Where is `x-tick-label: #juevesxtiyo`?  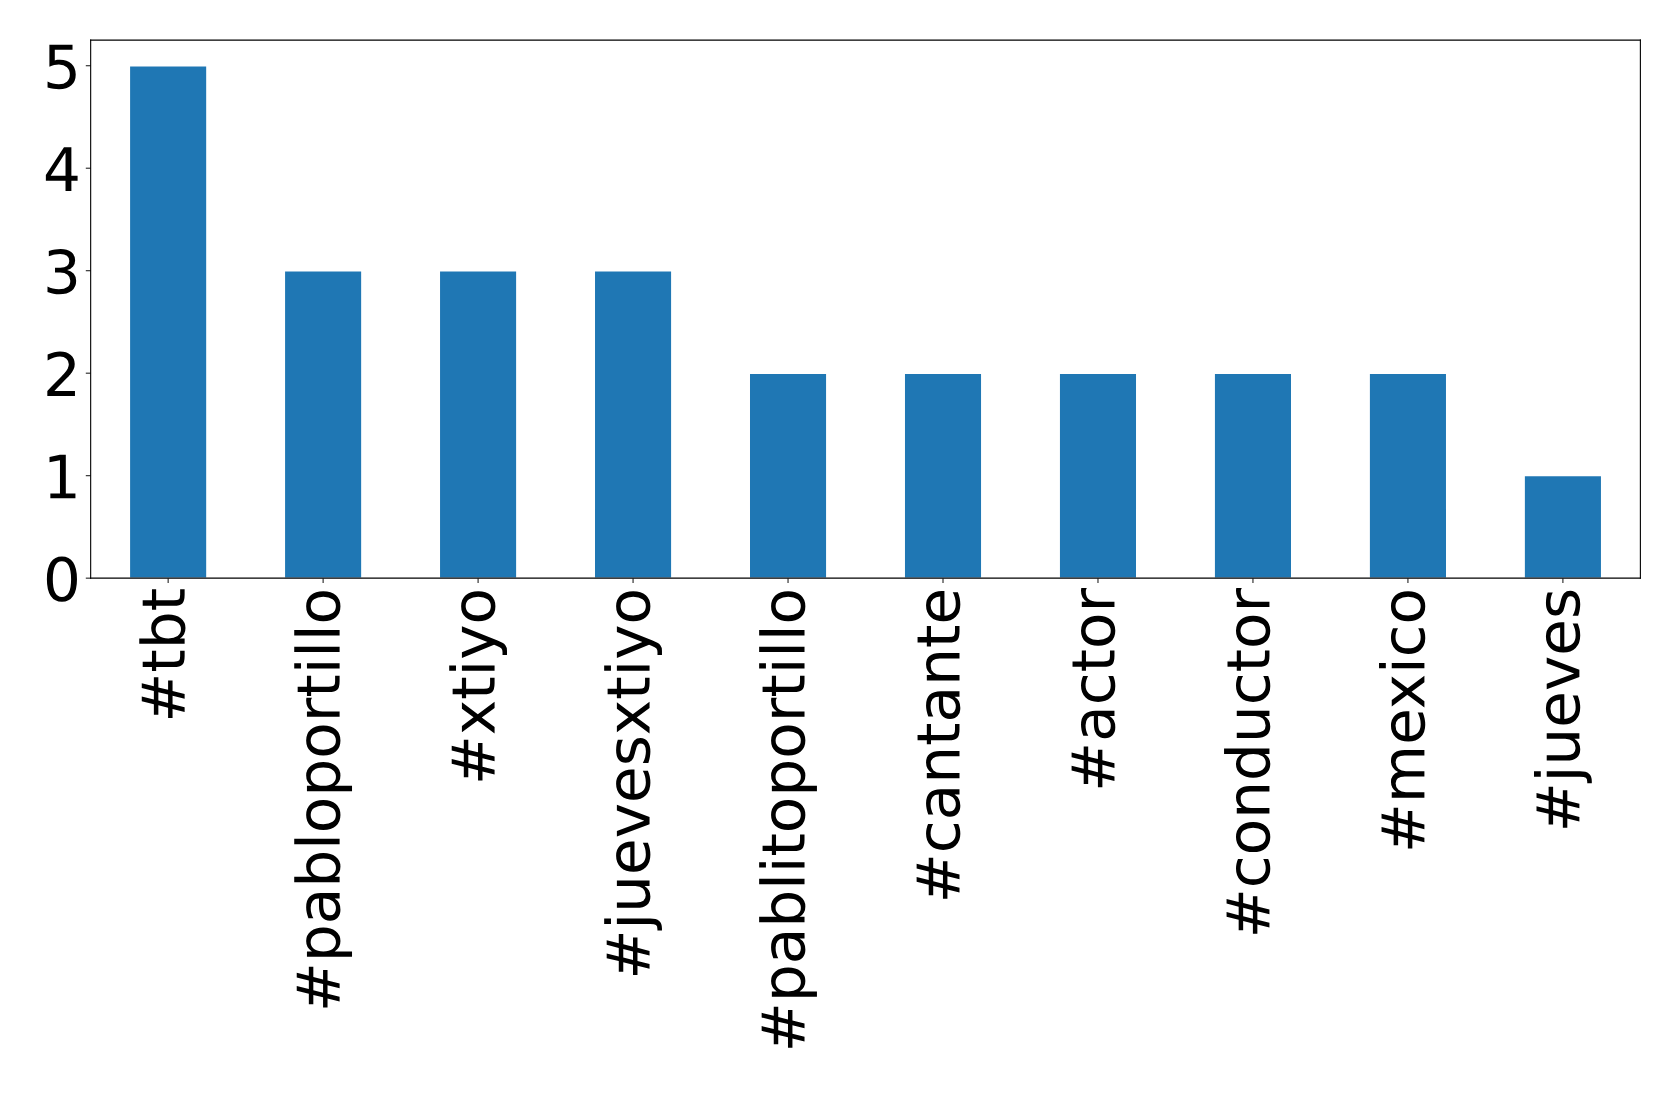
x-tick-label: #juevesxtiyo is located at coordinates (633, 783).